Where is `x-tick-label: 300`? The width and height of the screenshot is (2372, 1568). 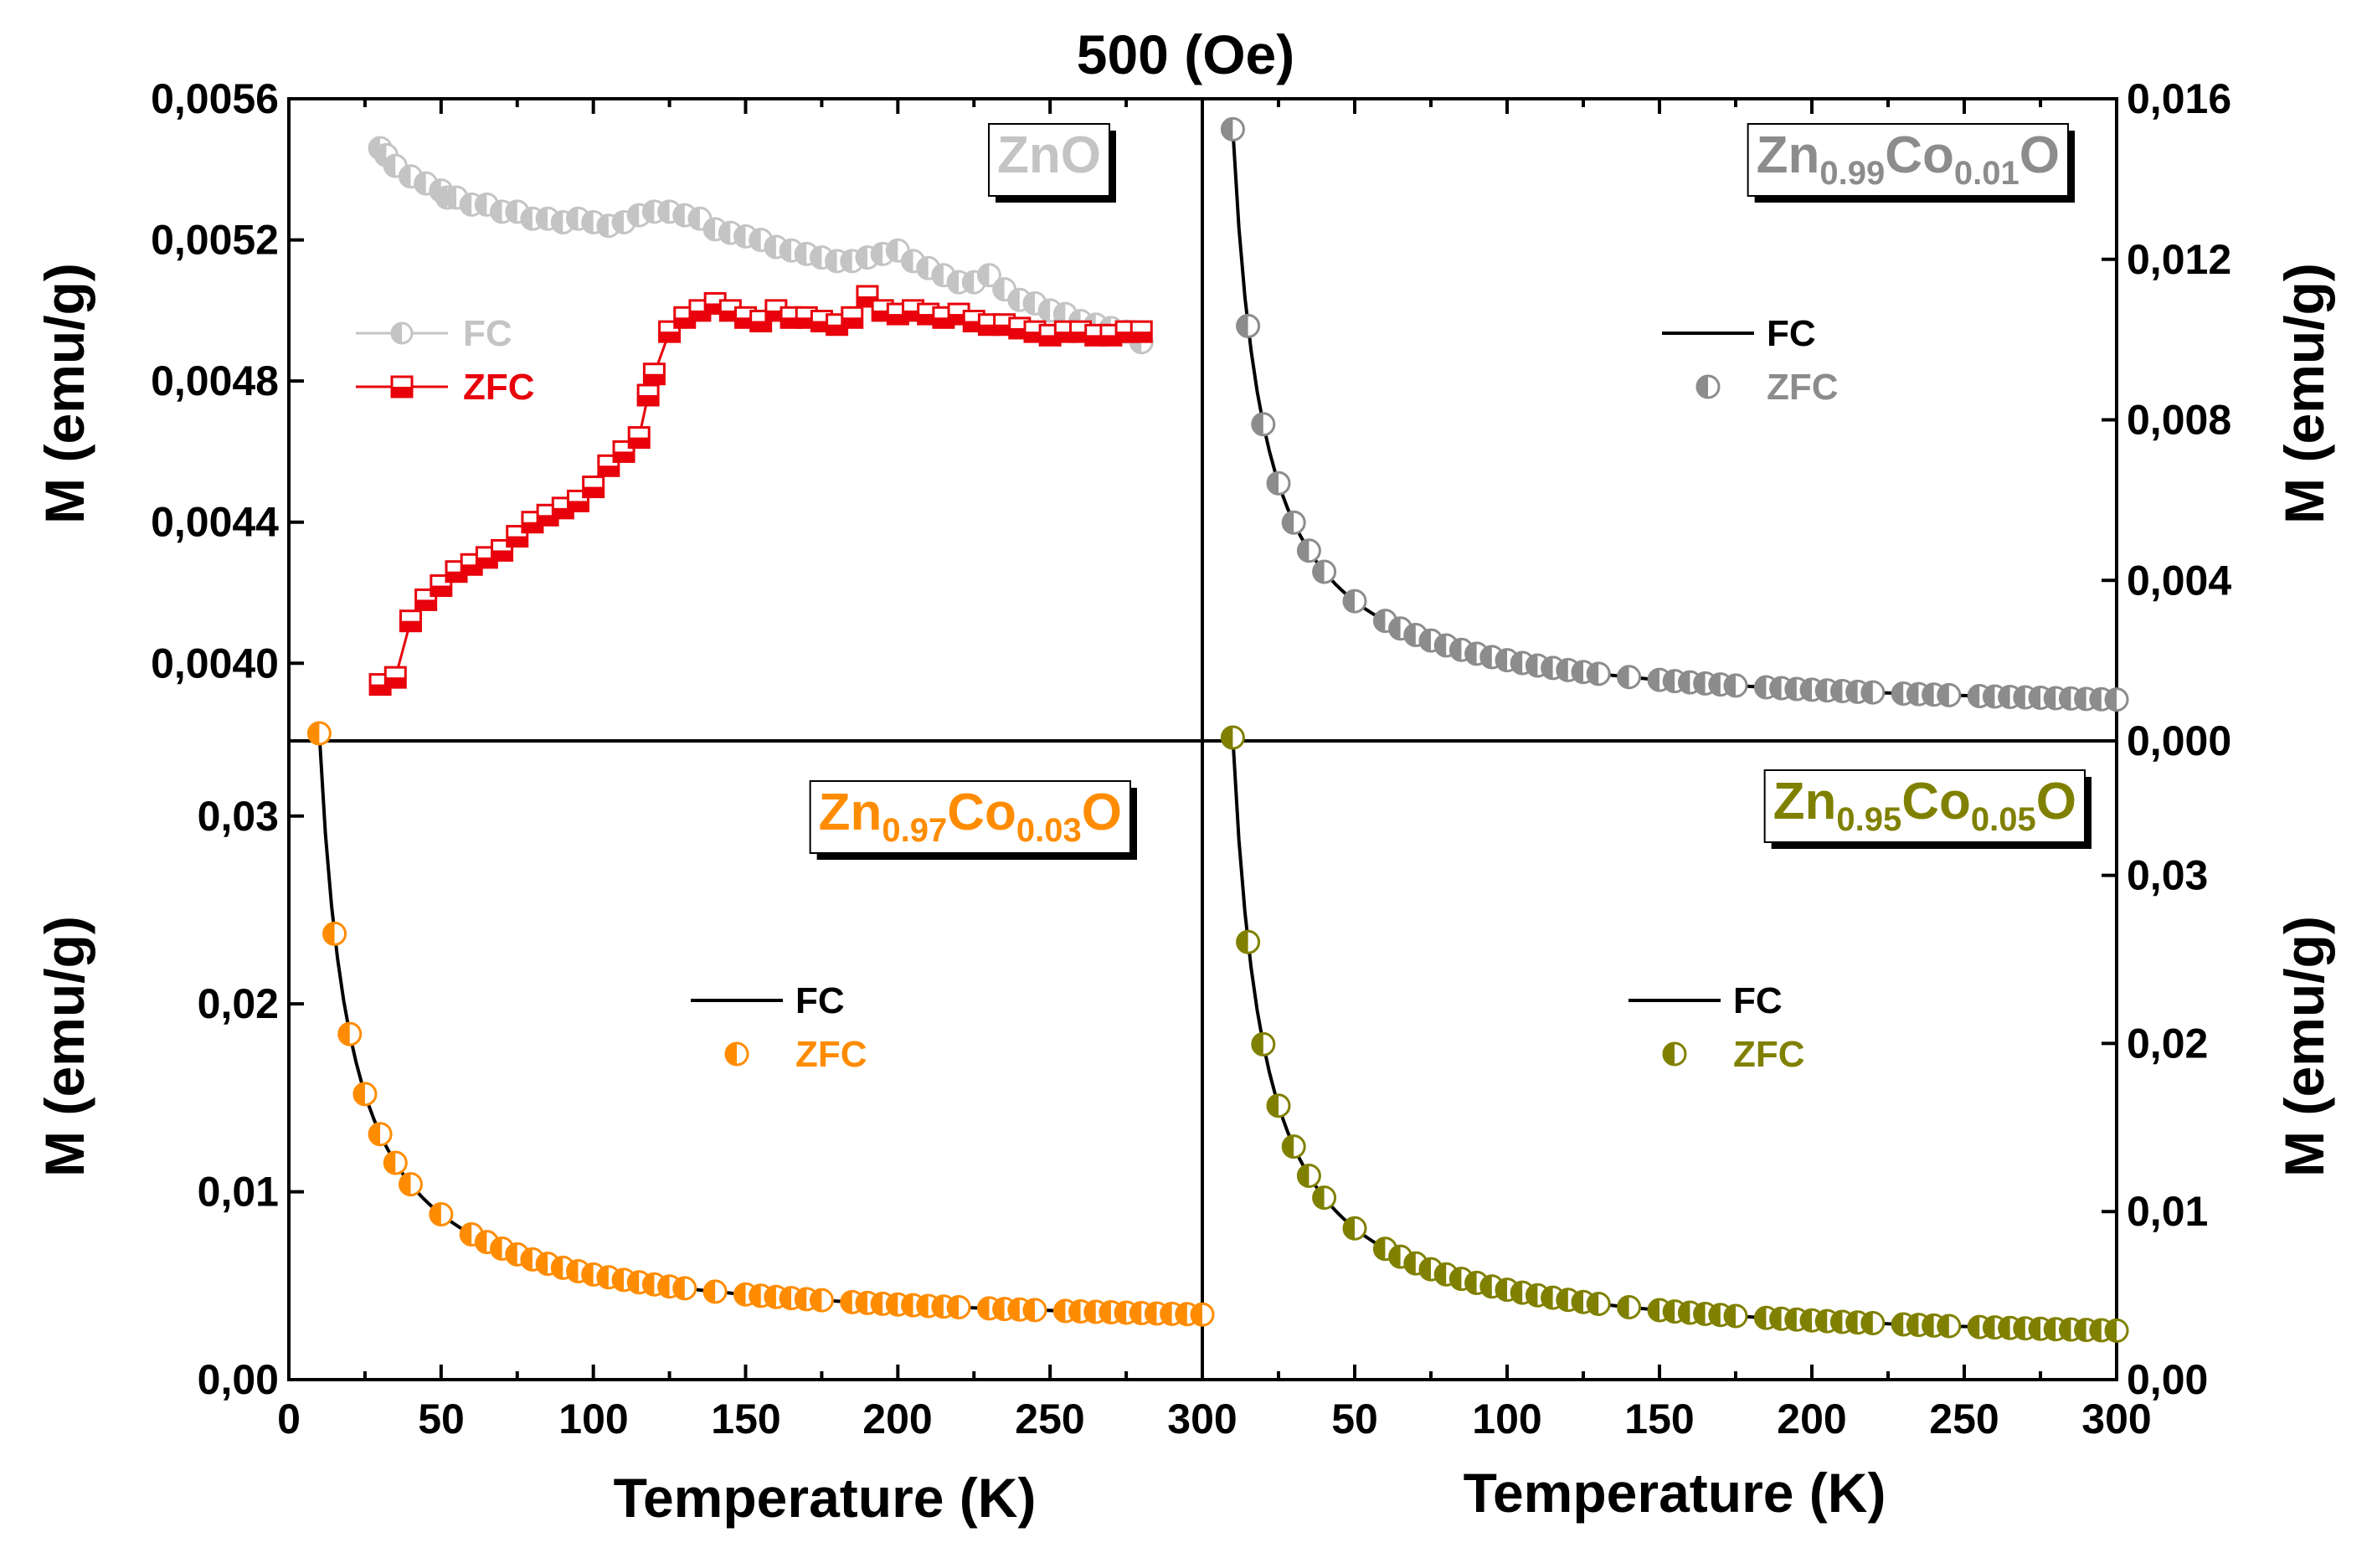 x-tick-label: 300 is located at coordinates (1202, 1419).